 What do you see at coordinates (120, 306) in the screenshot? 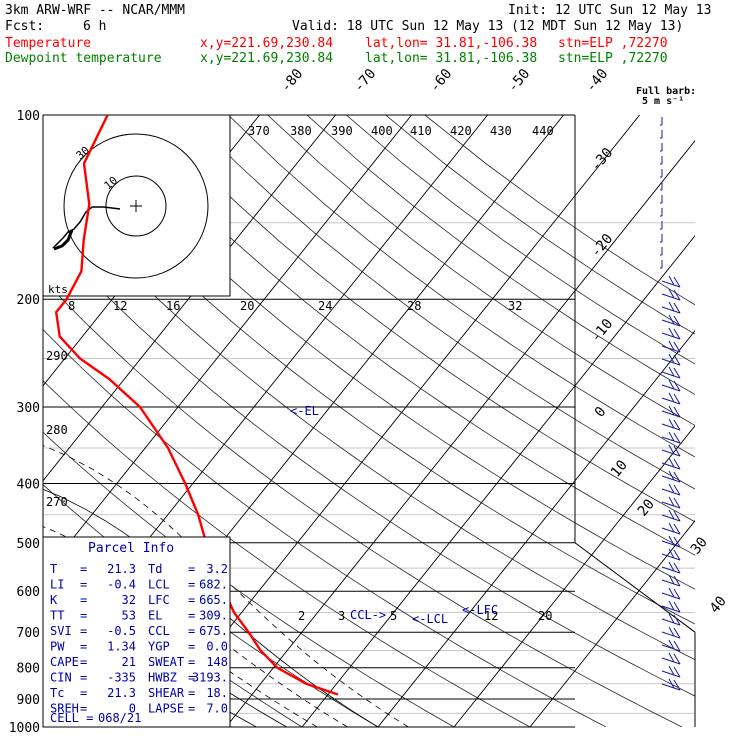
I see `hodograph-speed-label: 12` at bounding box center [120, 306].